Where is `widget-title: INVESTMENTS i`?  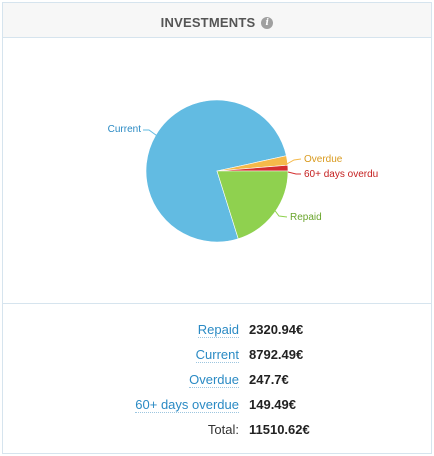 widget-title: INVESTMENTS i is located at coordinates (217, 22).